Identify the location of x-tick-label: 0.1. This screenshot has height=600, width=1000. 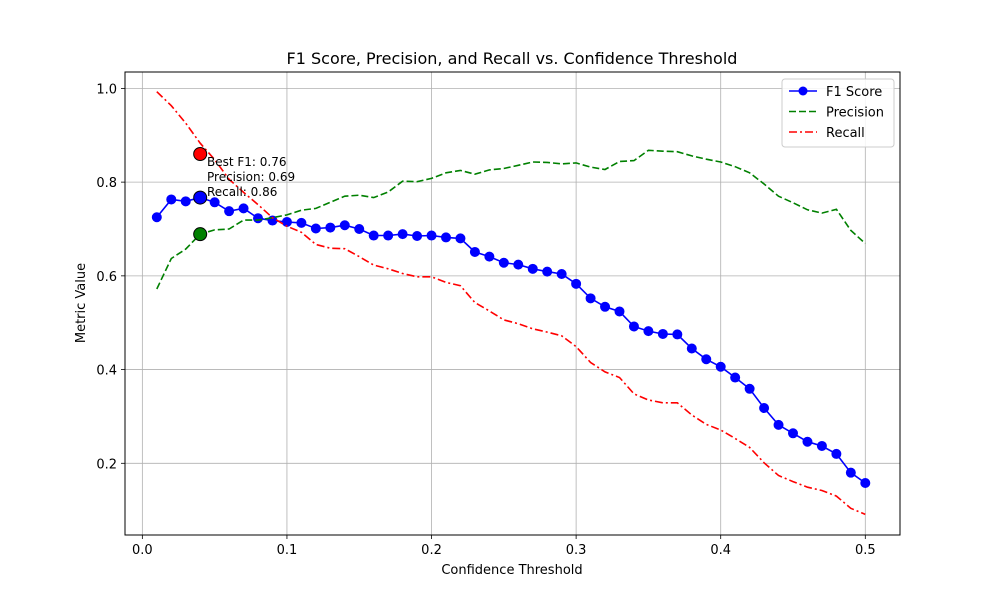
(287, 550).